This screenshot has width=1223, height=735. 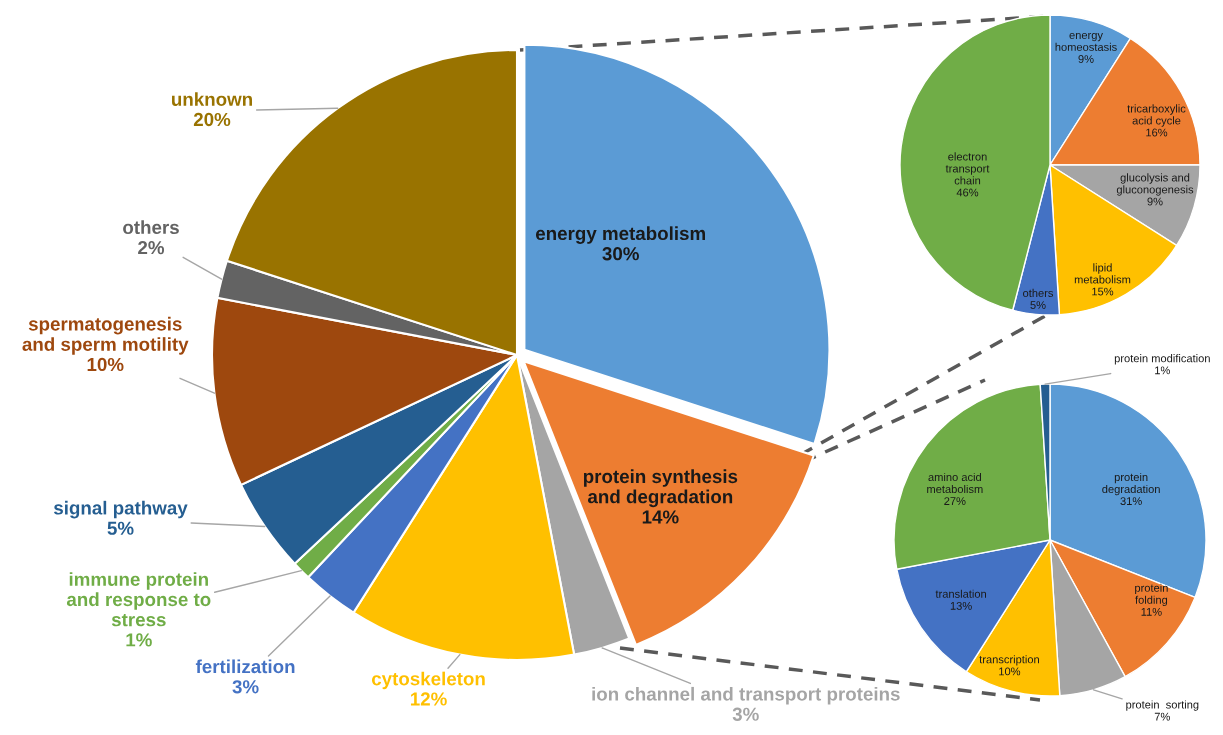 I want to click on data-label: 31%, so click(x=1131, y=501).